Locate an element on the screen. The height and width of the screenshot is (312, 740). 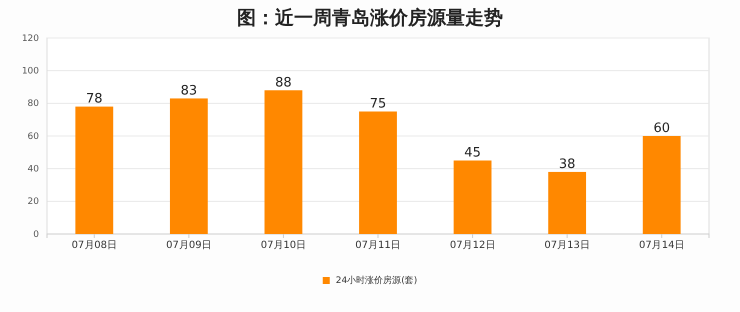
data-label: 45 is located at coordinates (472, 153).